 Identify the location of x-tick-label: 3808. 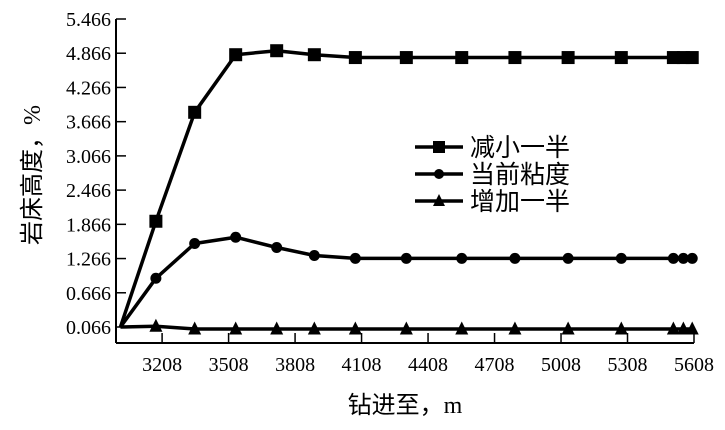
(295, 365).